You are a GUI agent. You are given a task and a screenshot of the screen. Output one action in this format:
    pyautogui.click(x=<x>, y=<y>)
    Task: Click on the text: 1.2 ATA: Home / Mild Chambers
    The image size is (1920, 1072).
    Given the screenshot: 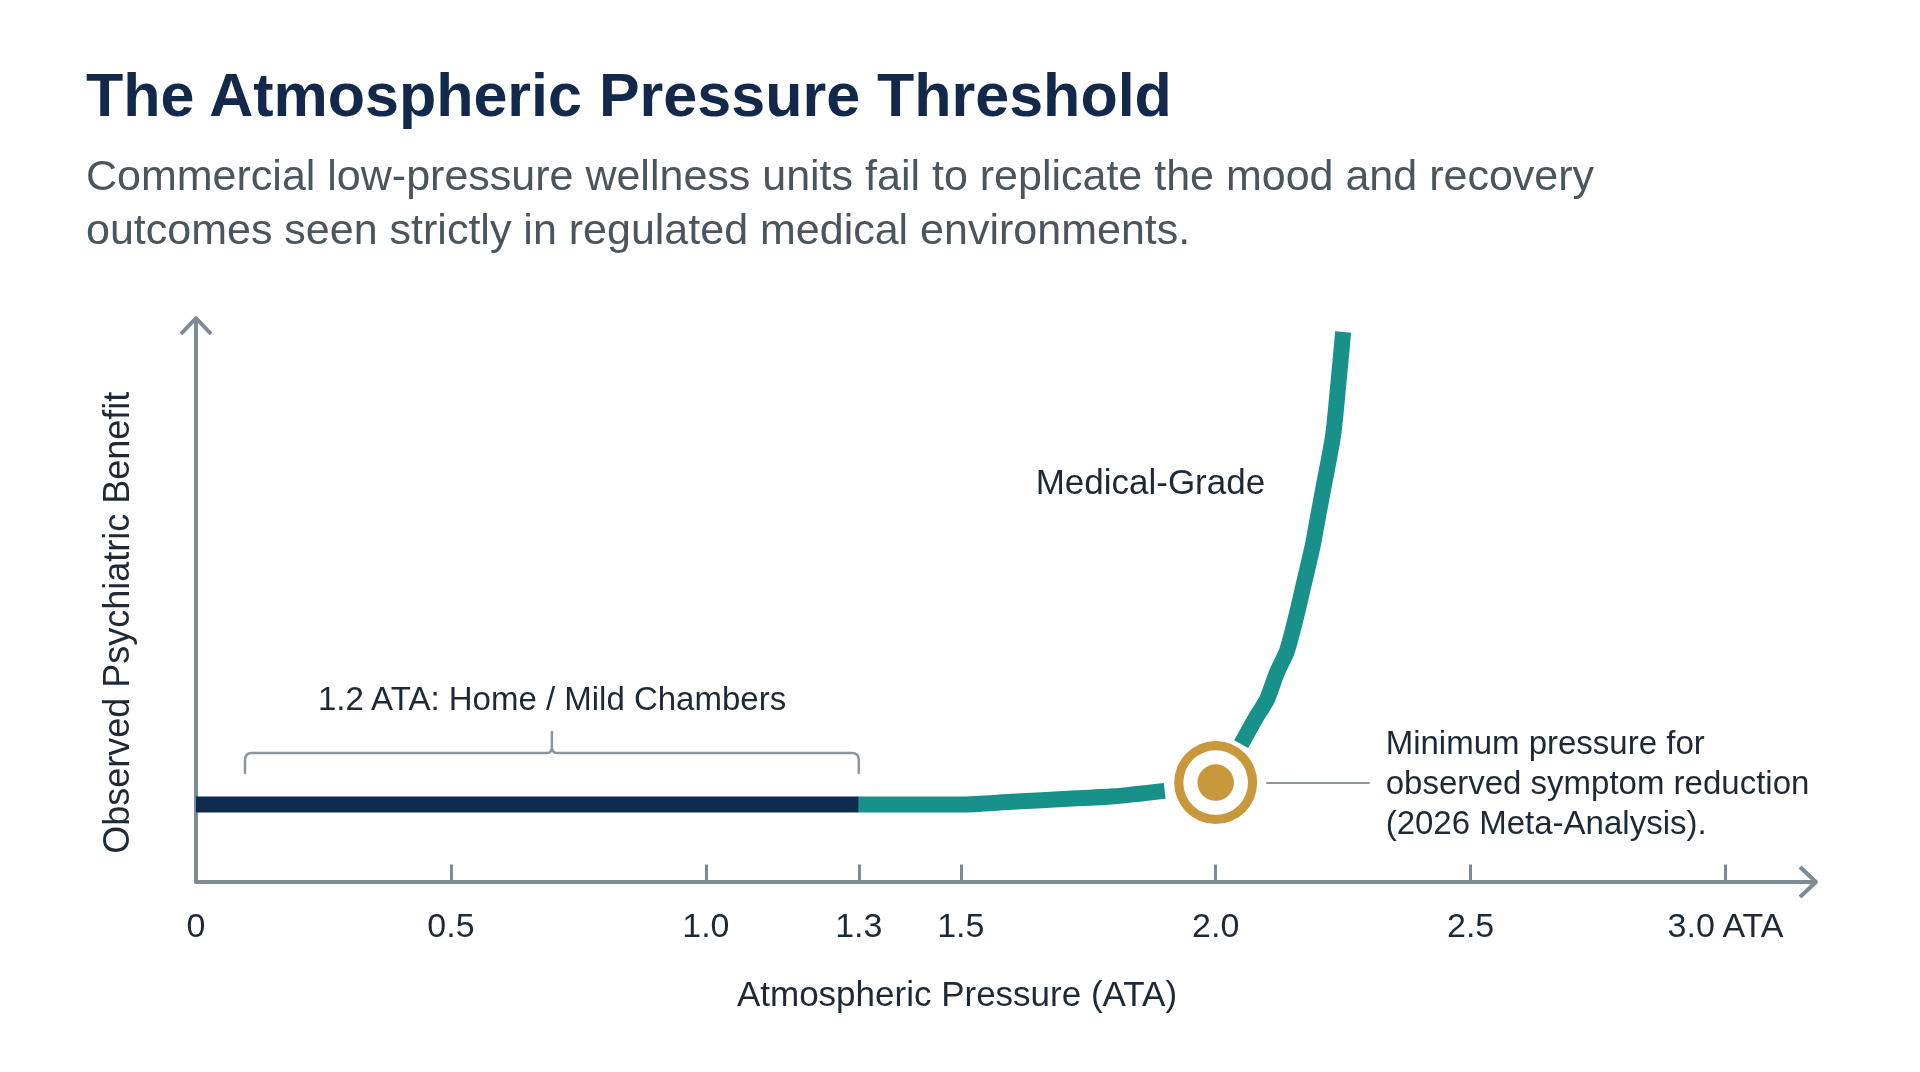 What is the action you would take?
    pyautogui.click(x=552, y=698)
    